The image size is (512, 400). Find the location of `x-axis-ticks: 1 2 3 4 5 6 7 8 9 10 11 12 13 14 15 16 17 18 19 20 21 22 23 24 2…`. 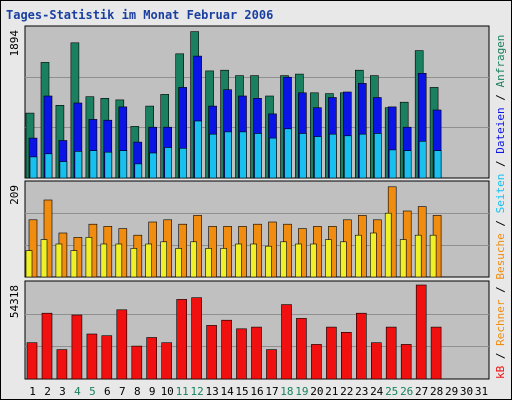

x-axis-ticks: 1 2 3 4 5 6 7 8 9 10 11 12 13 14 15 16 17 18 19 20 21 22 23 24 2… is located at coordinates (258, 391).